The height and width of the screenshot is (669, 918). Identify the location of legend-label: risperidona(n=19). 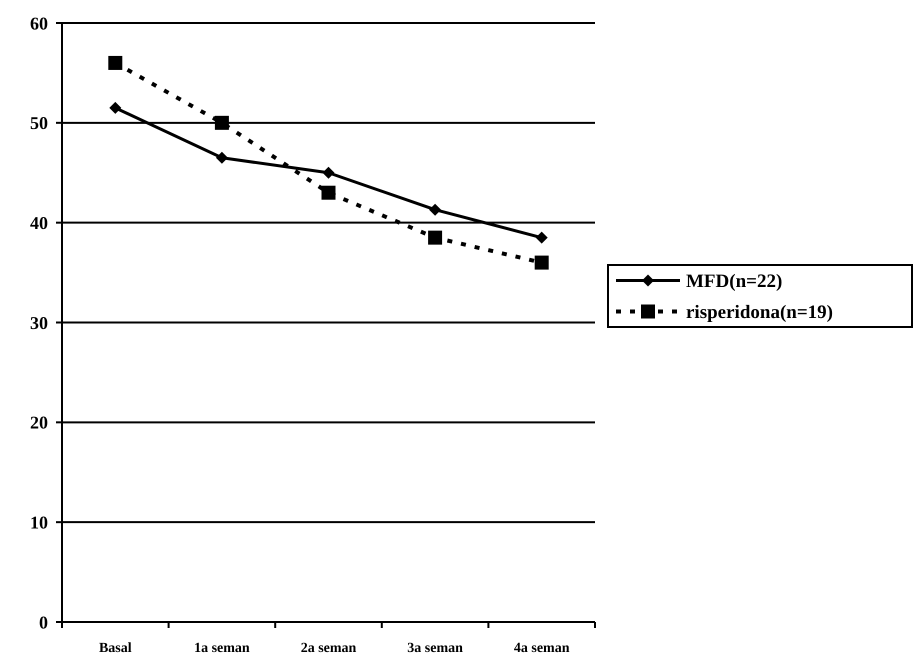
(759, 313).